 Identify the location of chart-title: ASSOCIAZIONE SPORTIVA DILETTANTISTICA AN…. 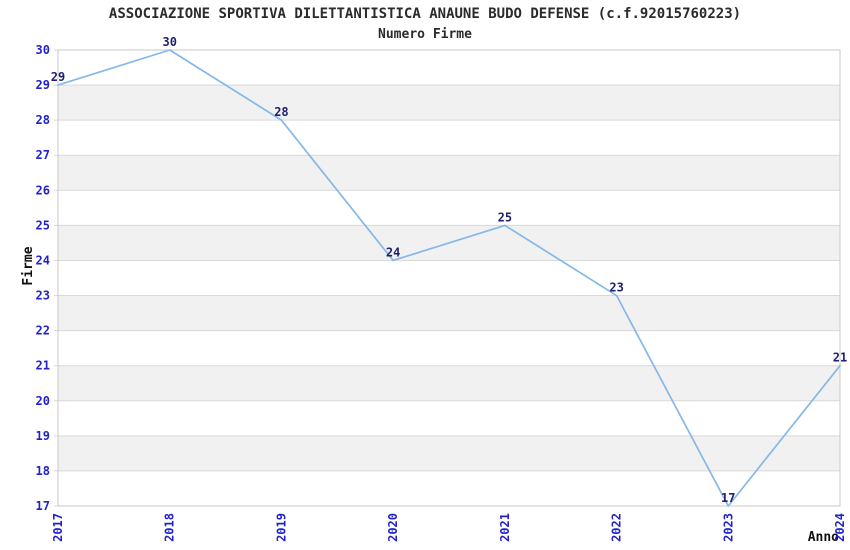
(425, 14).